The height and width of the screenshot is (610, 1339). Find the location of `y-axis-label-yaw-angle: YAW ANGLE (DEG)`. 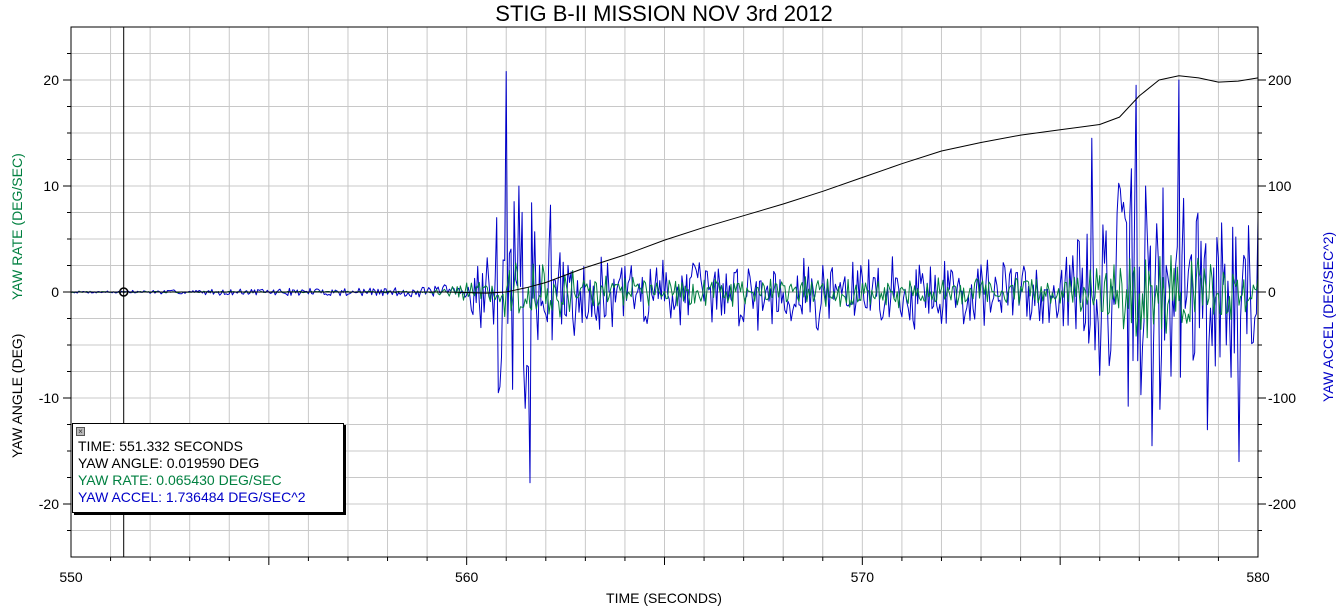

y-axis-label-yaw-angle: YAW ANGLE (DEG) is located at coordinates (17, 396).